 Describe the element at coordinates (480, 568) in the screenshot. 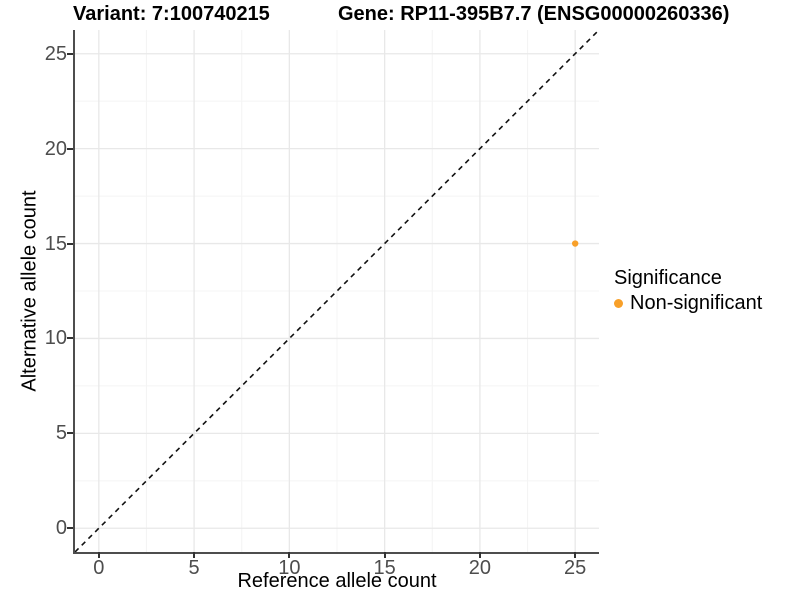

I see `x-tick-label: 20` at that location.